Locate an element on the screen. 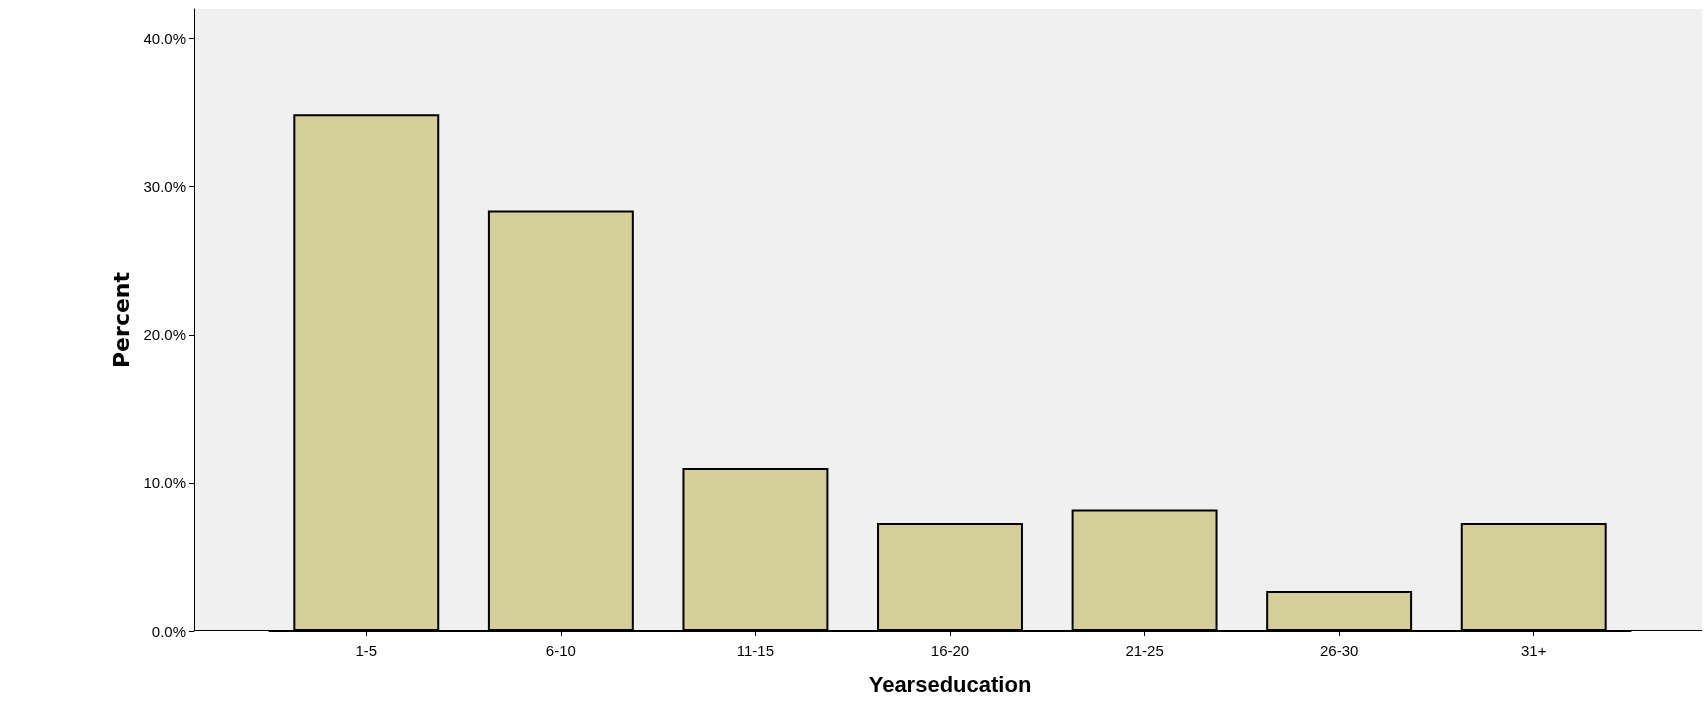 The image size is (1705, 702). x-tick-label: 21-25 is located at coordinates (1144, 650).